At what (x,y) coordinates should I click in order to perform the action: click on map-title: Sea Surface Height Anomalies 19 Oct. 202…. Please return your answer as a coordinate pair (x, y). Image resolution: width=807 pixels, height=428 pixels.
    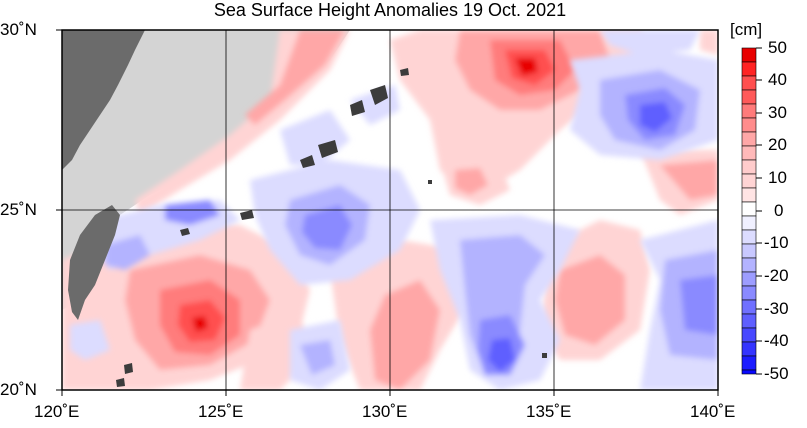
    Looking at the image, I should click on (390, 10).